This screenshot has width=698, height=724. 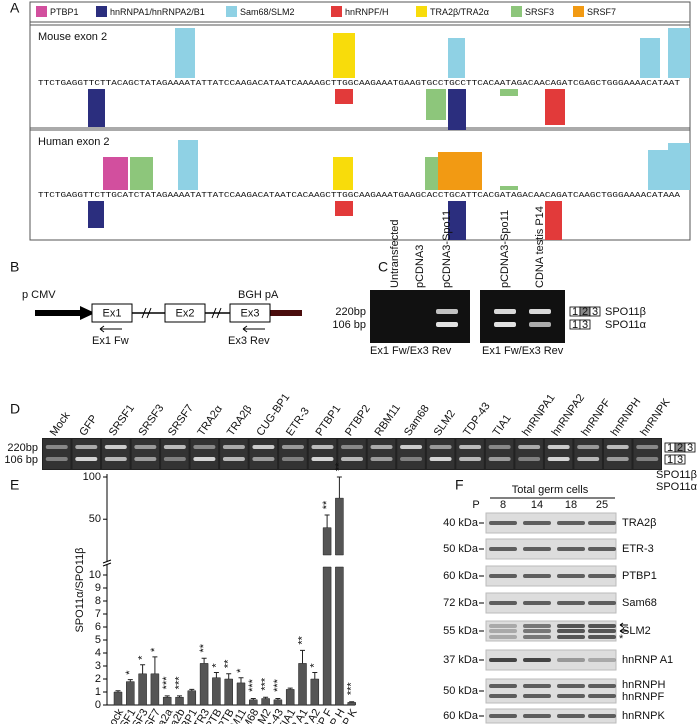 I want to click on isoform-exon, so click(x=680, y=459).